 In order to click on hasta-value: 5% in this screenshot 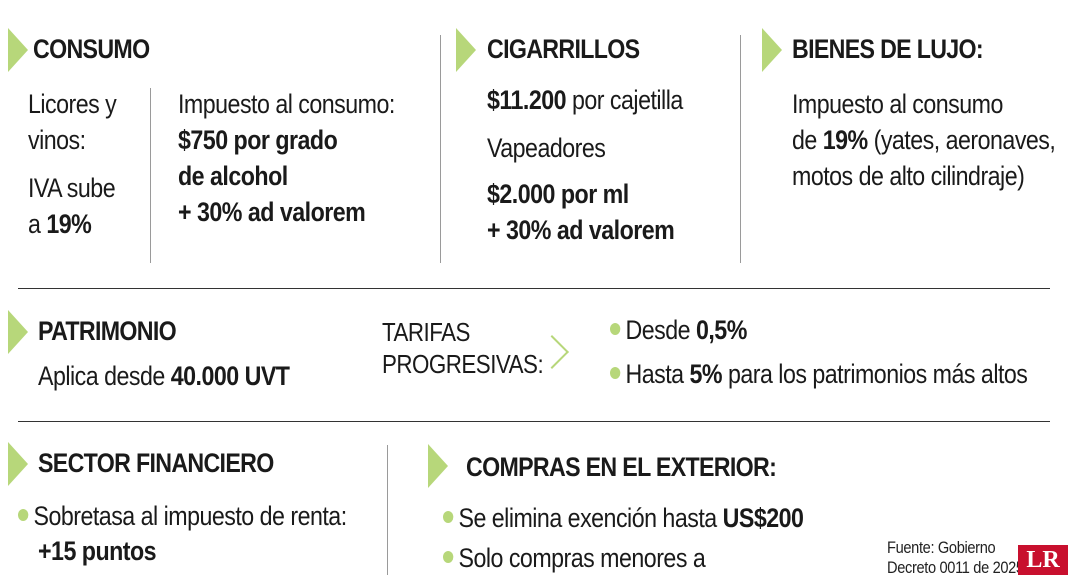, I will do `click(706, 374)`.